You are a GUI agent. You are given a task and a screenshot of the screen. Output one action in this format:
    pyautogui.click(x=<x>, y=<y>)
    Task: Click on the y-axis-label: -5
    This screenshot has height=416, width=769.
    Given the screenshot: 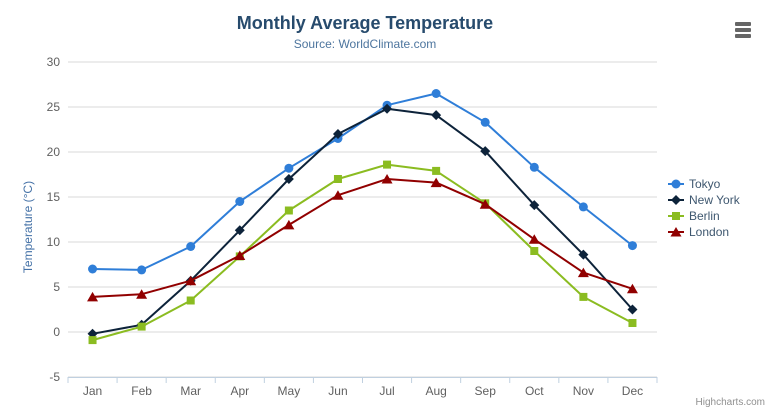 What is the action you would take?
    pyautogui.click(x=54, y=377)
    